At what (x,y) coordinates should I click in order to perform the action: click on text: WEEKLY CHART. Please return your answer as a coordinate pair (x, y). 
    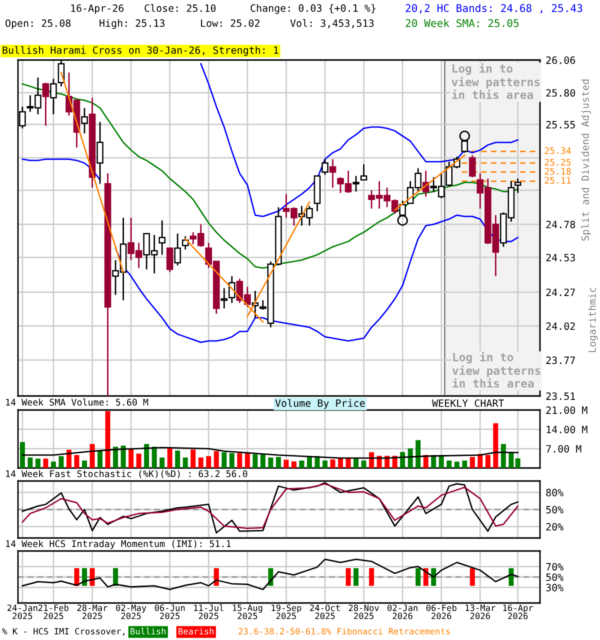
    Looking at the image, I should click on (468, 403).